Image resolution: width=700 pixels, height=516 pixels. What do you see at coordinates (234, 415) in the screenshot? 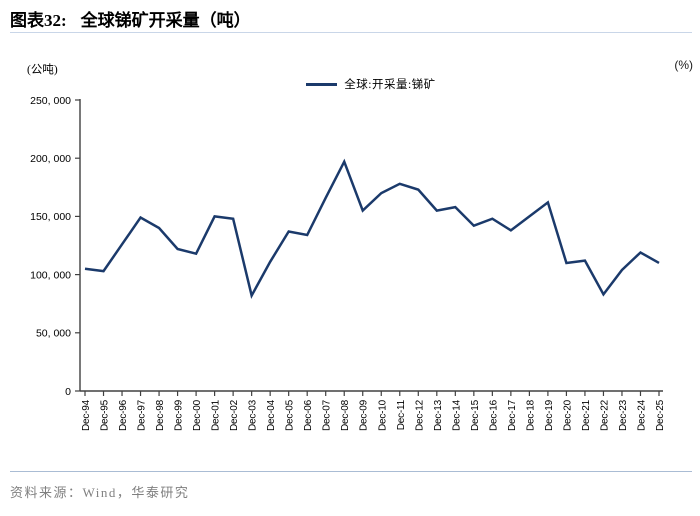
I see `x-tick-label: Dec-02` at bounding box center [234, 415].